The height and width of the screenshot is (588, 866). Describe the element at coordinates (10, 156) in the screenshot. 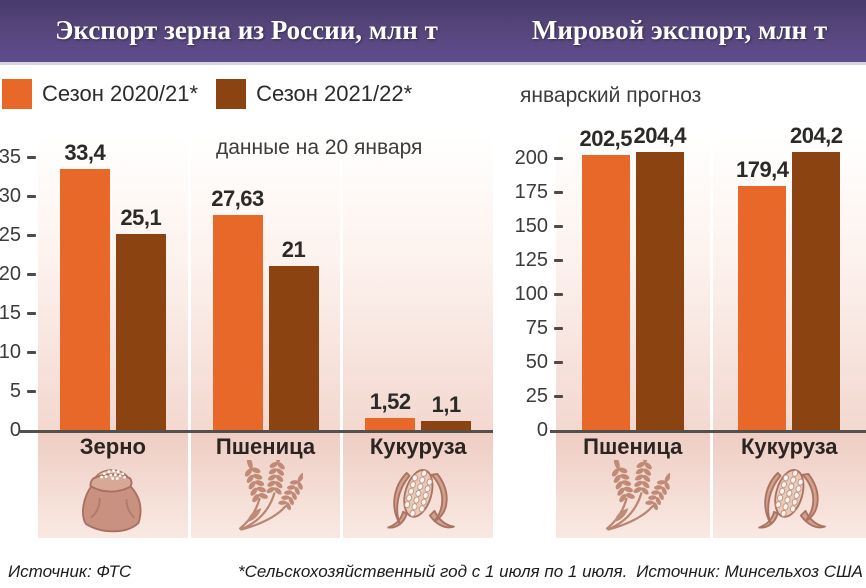

I see `y-axis-tick-label: 35` at that location.